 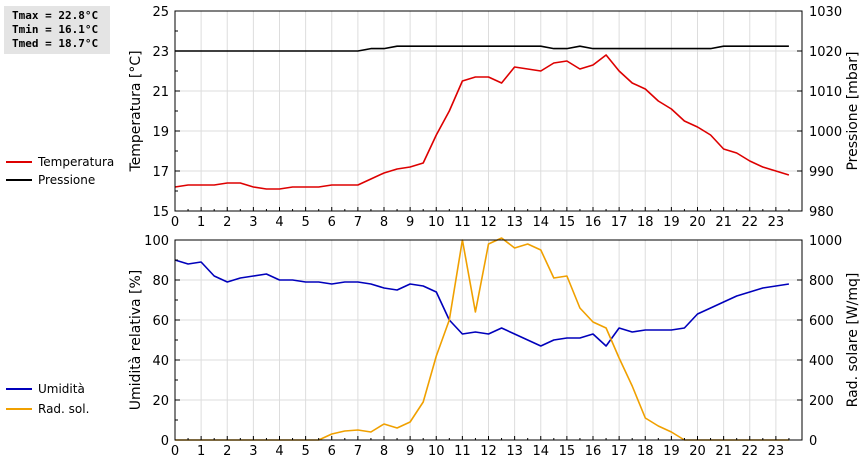 What do you see at coordinates (160, 172) in the screenshot?
I see `y-tick-label: 17` at bounding box center [160, 172].